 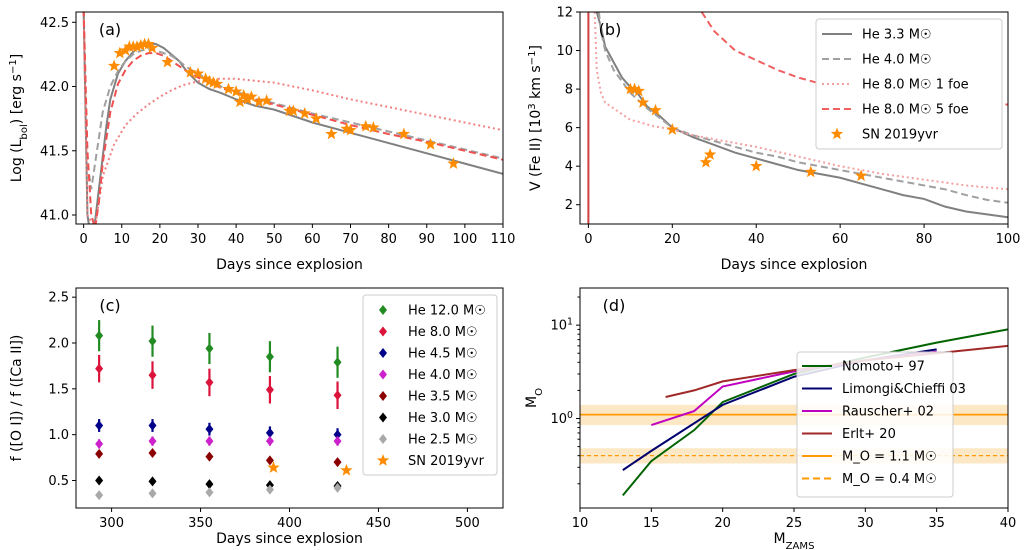 What do you see at coordinates (756, 239) in the screenshot?
I see `axis-b-xtick-label: 40` at bounding box center [756, 239].